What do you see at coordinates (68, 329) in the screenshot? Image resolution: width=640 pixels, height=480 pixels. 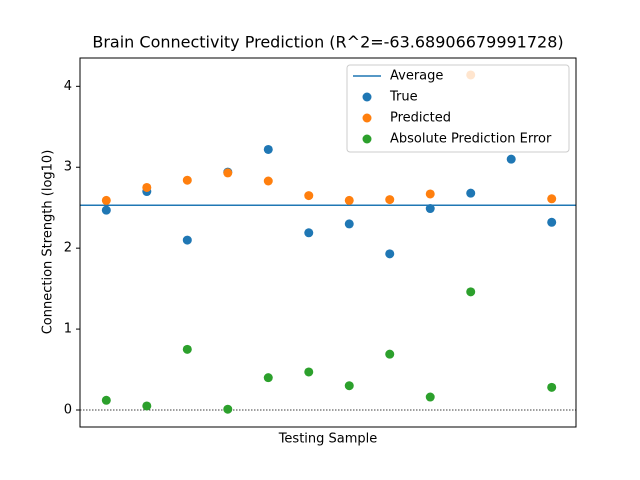 I see `y-tick-label: 1` at bounding box center [68, 329].